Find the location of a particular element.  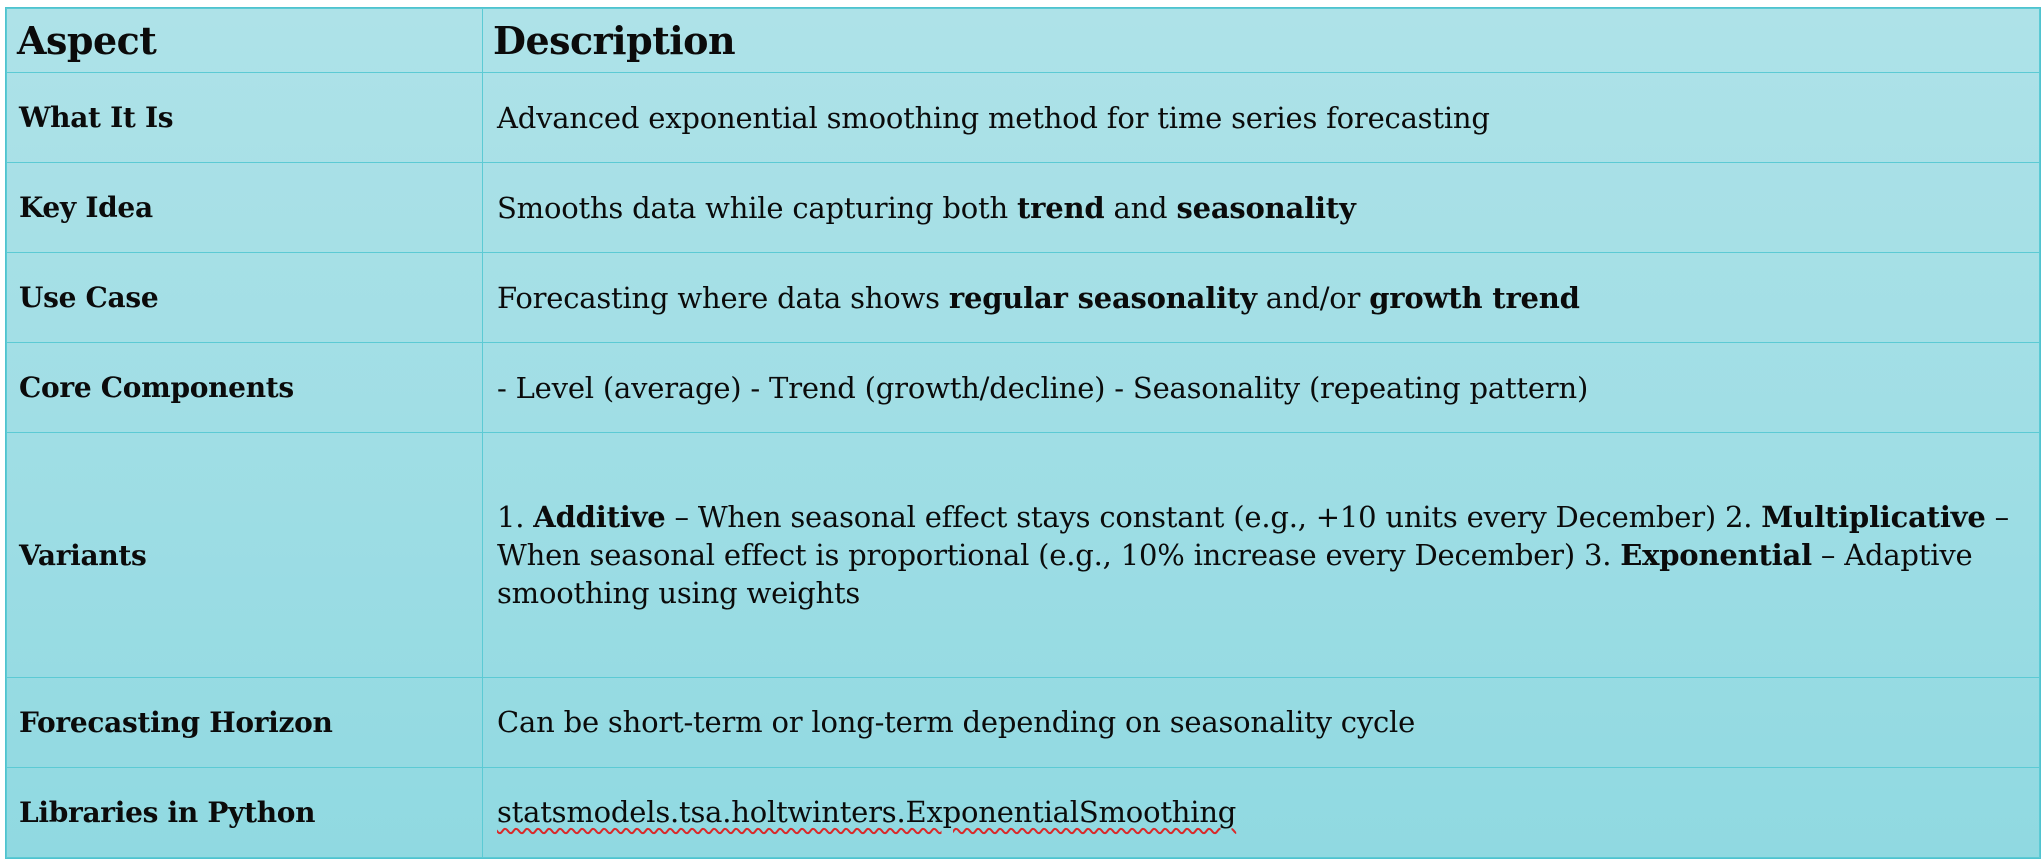

header-row: Aspect Description is located at coordinates (1023, 40).